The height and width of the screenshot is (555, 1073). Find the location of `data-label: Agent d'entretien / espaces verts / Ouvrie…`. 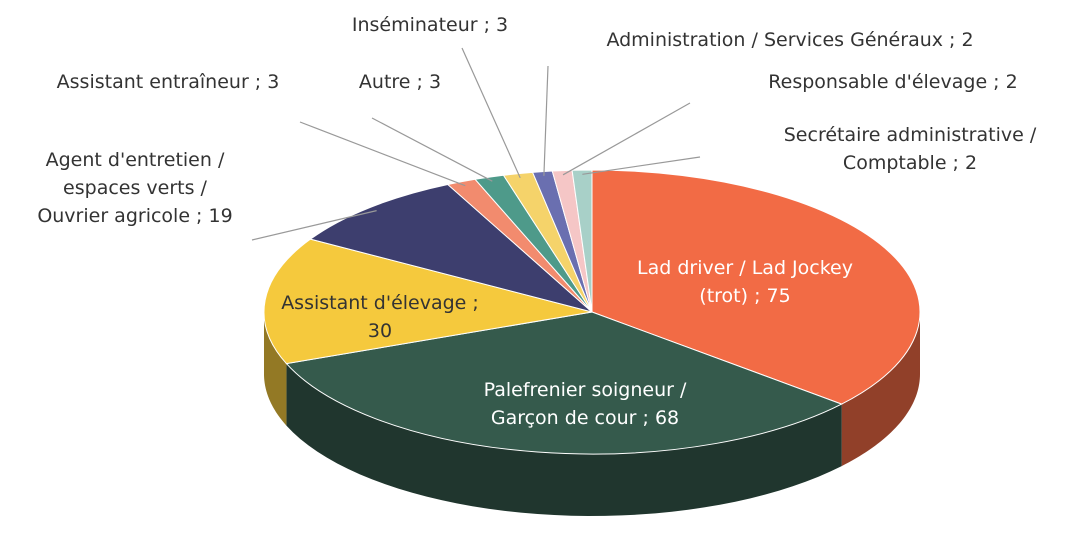

data-label: Agent d'entretien / espaces verts / Ouvrie… is located at coordinates (134, 188).